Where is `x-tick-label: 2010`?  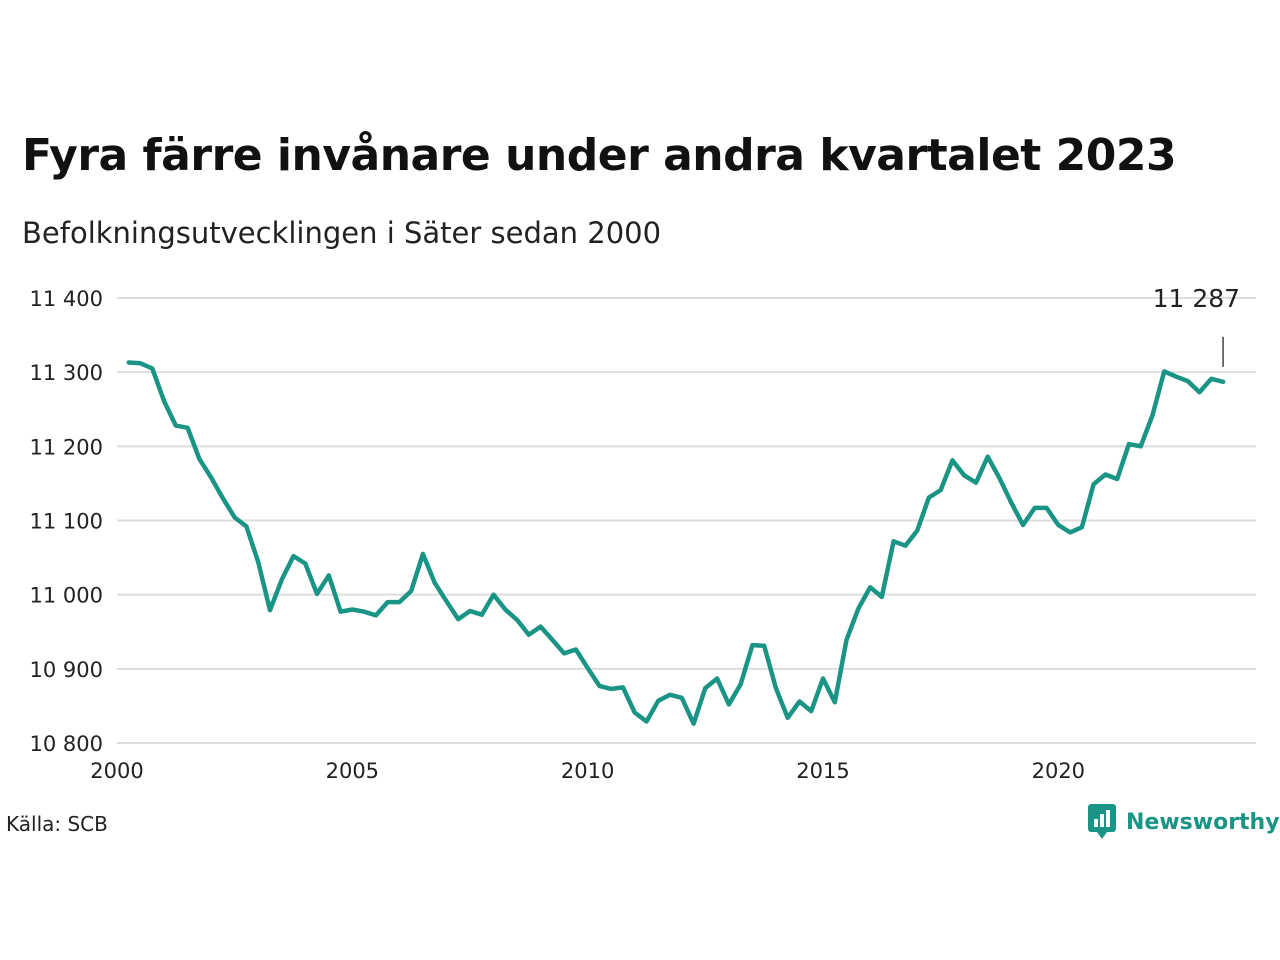
x-tick-label: 2010 is located at coordinates (587, 771).